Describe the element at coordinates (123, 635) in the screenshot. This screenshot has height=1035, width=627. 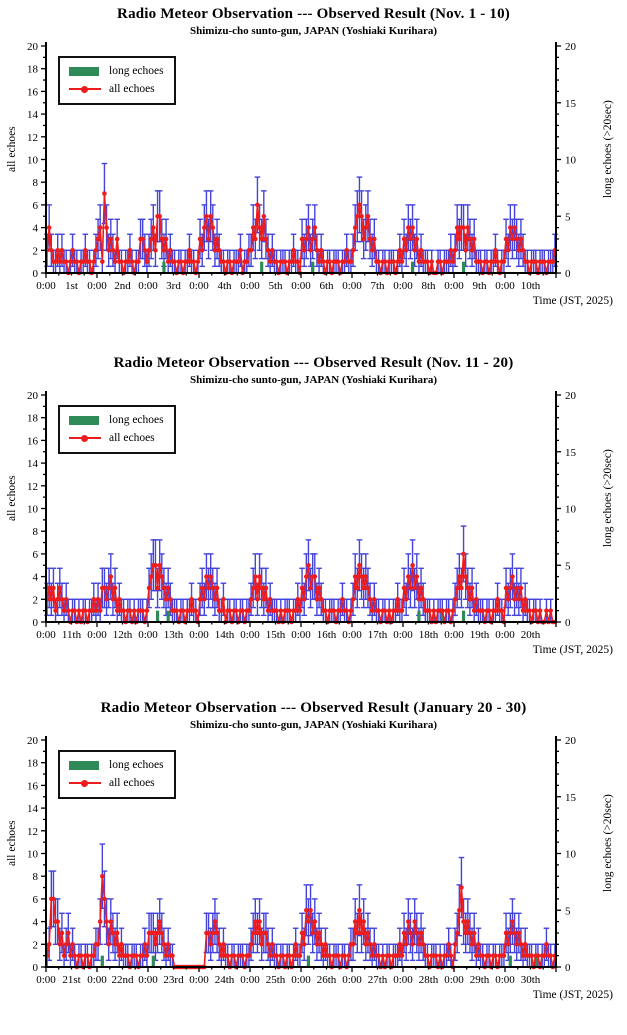
I see `svg-text: 12th` at that location.